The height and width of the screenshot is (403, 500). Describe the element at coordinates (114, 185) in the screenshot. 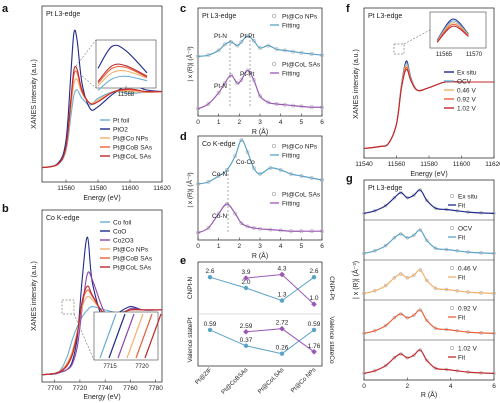

I see `panel-a-x-ticks: 11560 11580 11600 11620` at that location.